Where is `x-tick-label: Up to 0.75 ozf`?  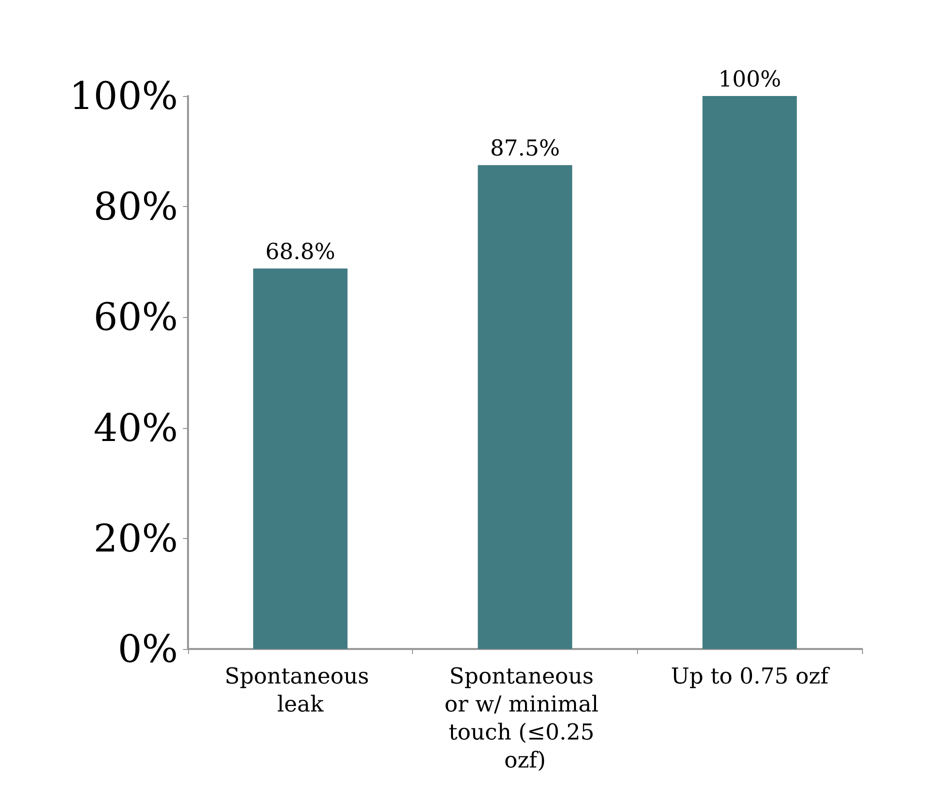 x-tick-label: Up to 0.75 ozf is located at coordinates (750, 677).